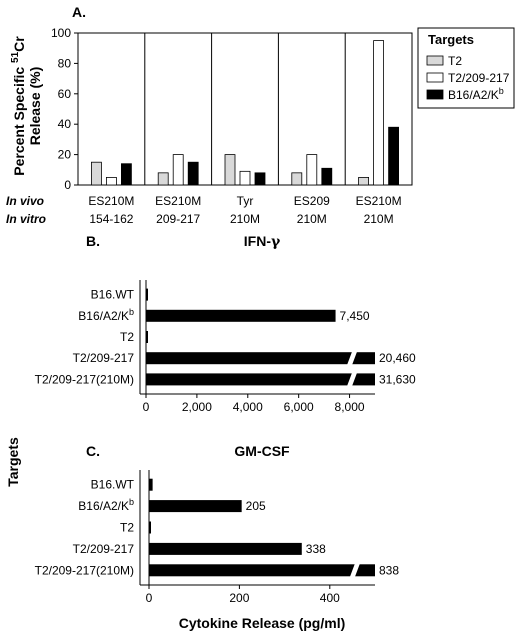  I want to click on legend-item-label-base: T2, so click(455, 61).